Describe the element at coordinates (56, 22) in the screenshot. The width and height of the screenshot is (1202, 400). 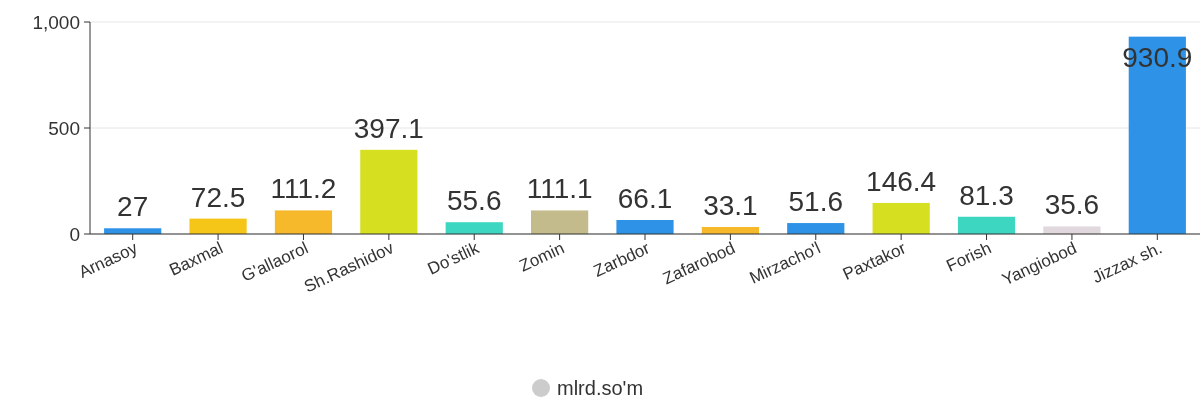
I see `y-tick-label: 1,000` at that location.